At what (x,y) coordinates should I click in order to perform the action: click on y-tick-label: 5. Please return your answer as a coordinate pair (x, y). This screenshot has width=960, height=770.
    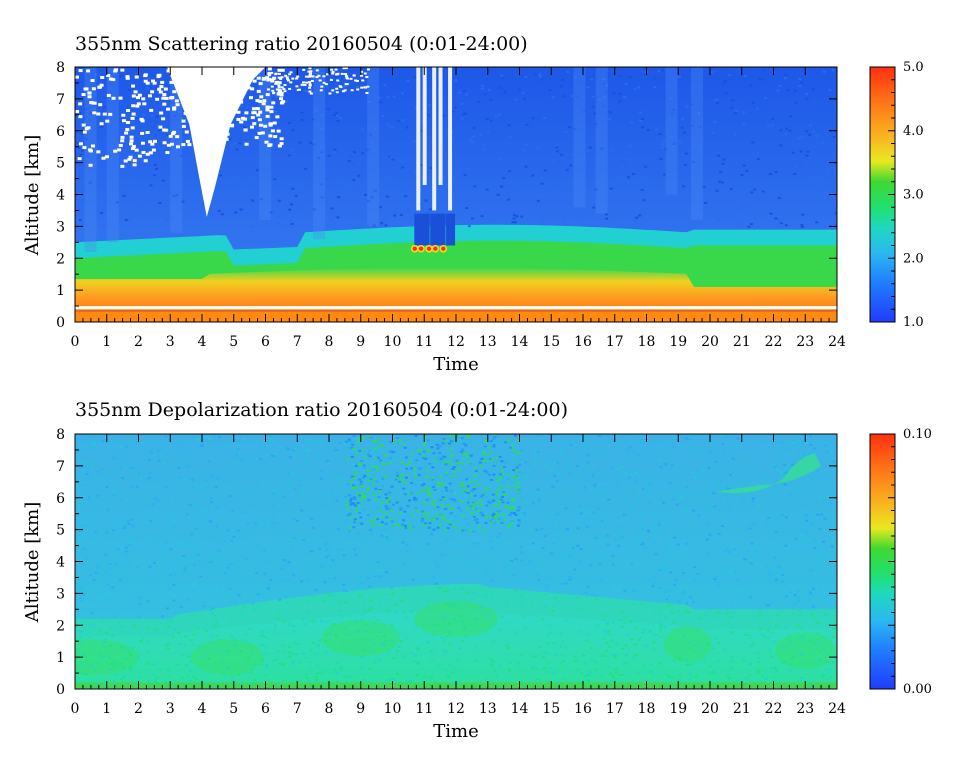
    Looking at the image, I should click on (60, 531).